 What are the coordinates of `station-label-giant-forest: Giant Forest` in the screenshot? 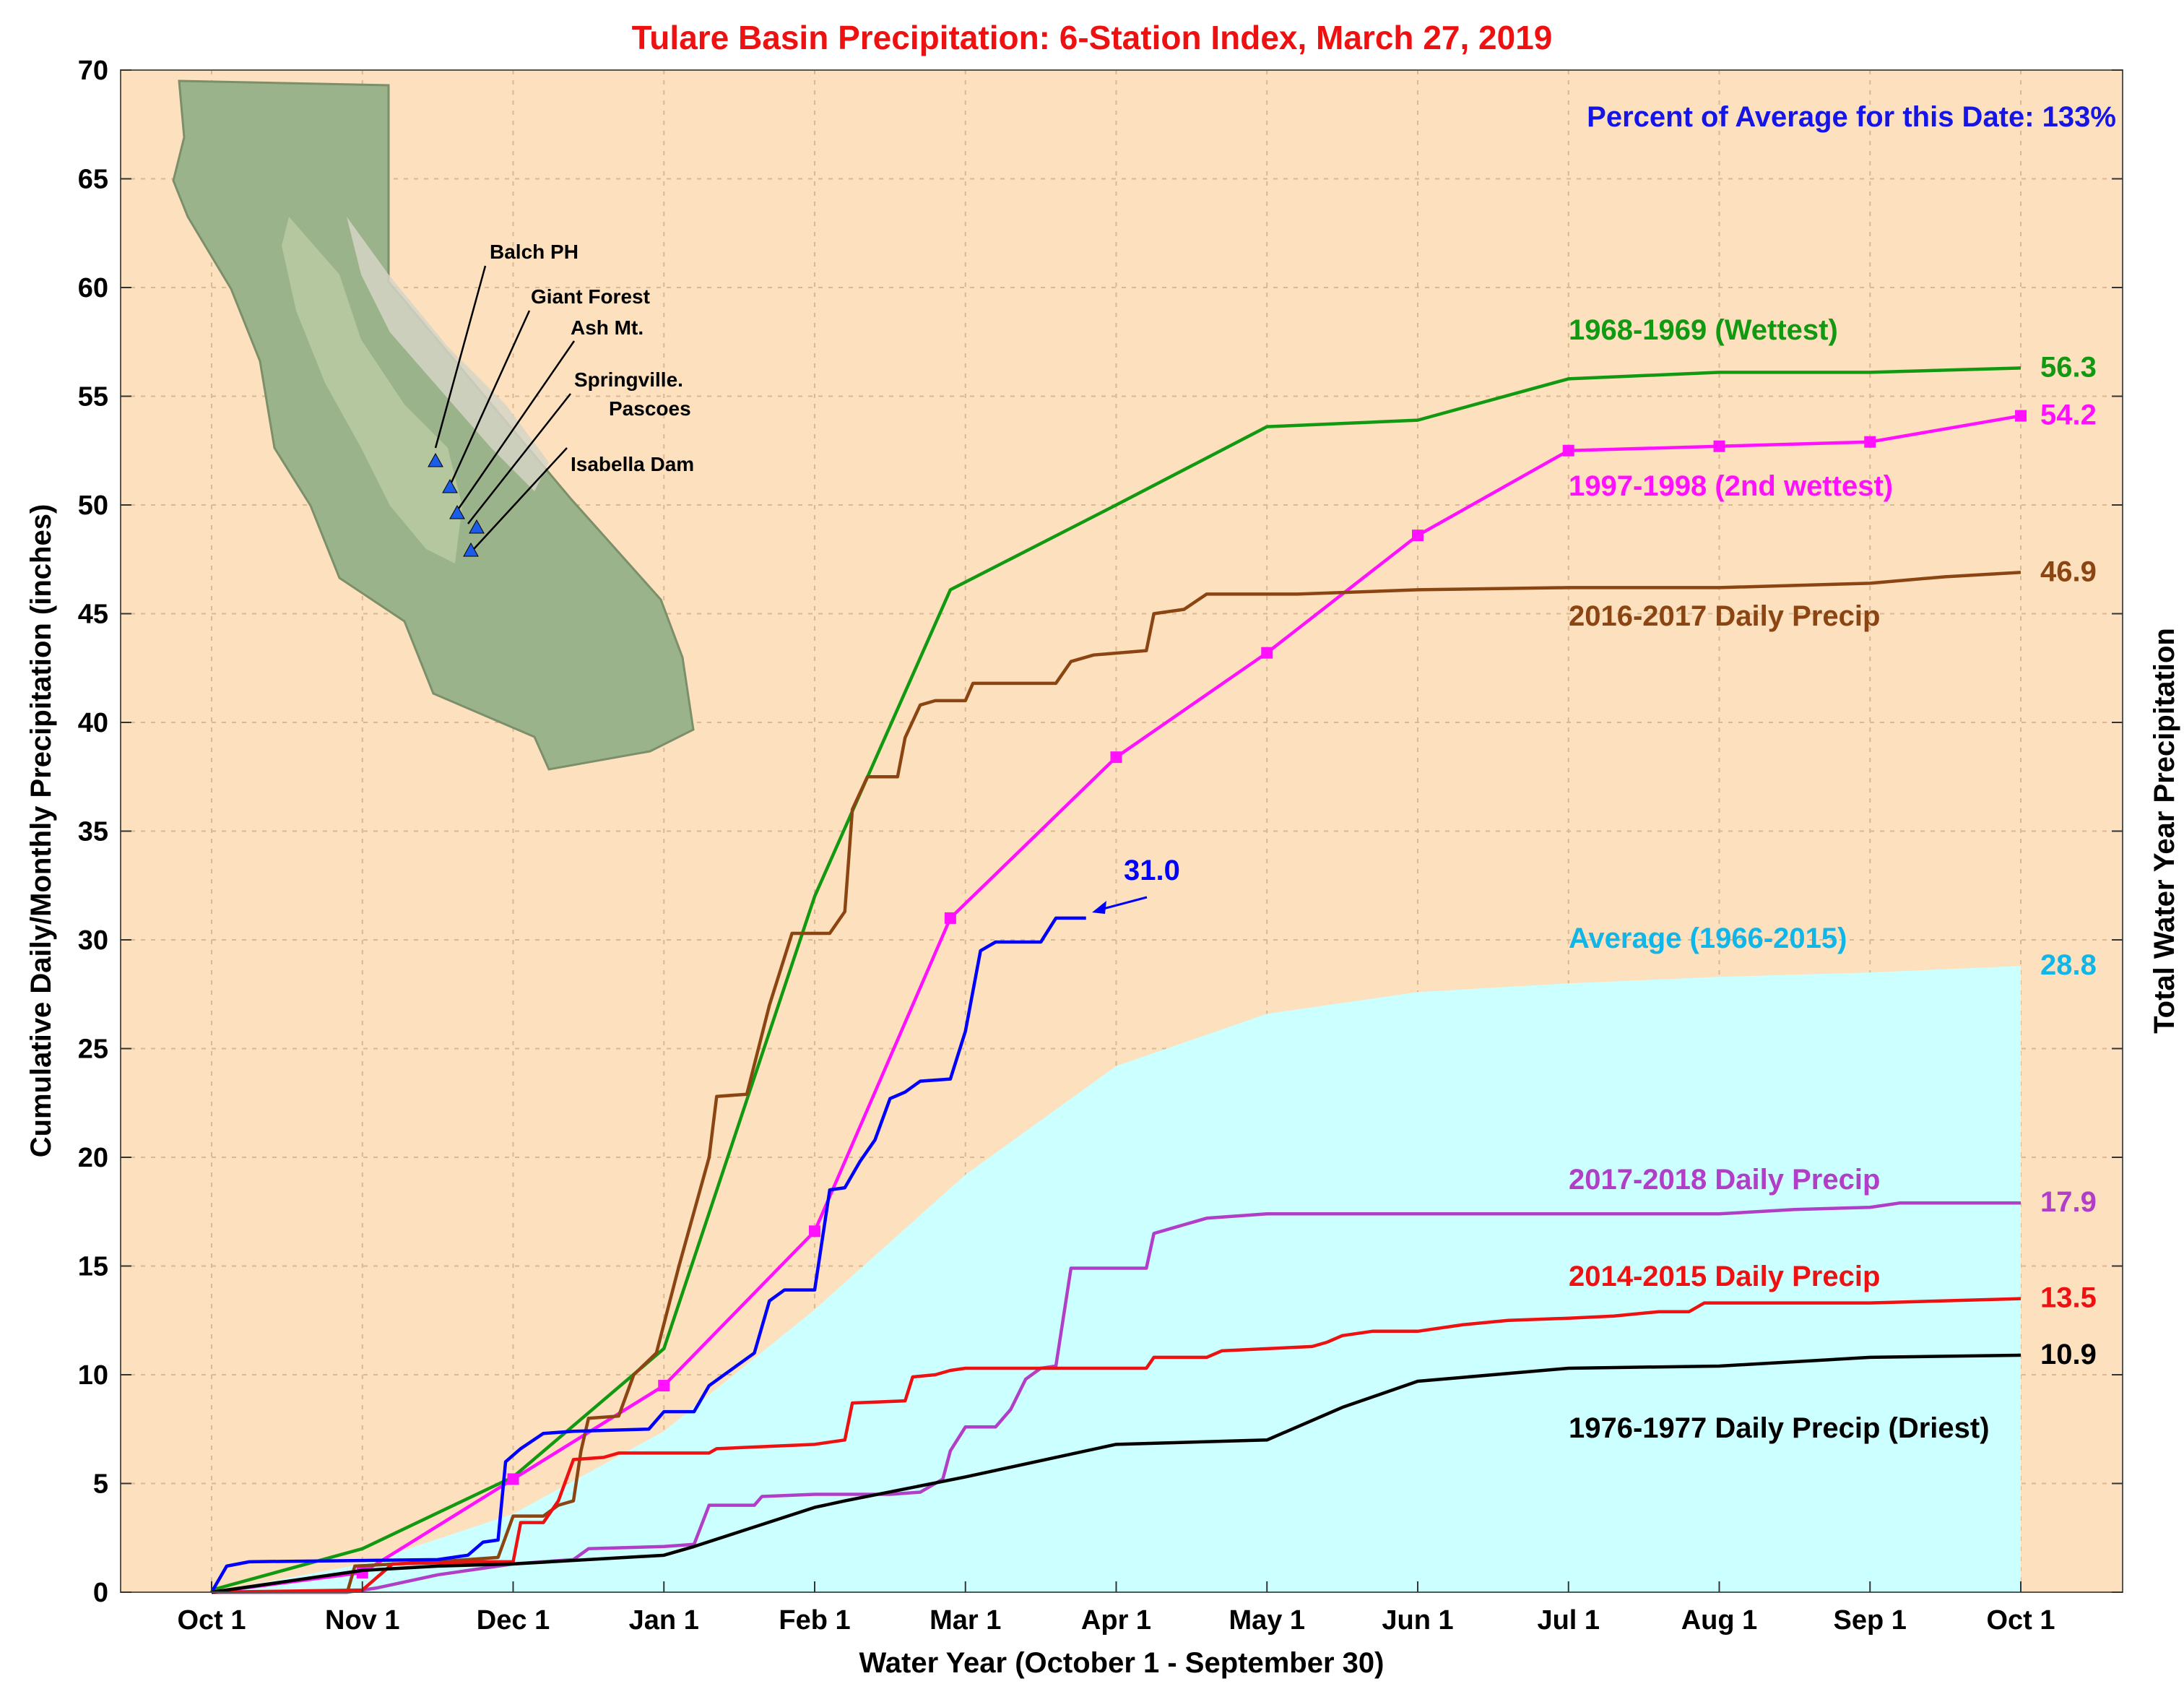 It's located at (590, 296).